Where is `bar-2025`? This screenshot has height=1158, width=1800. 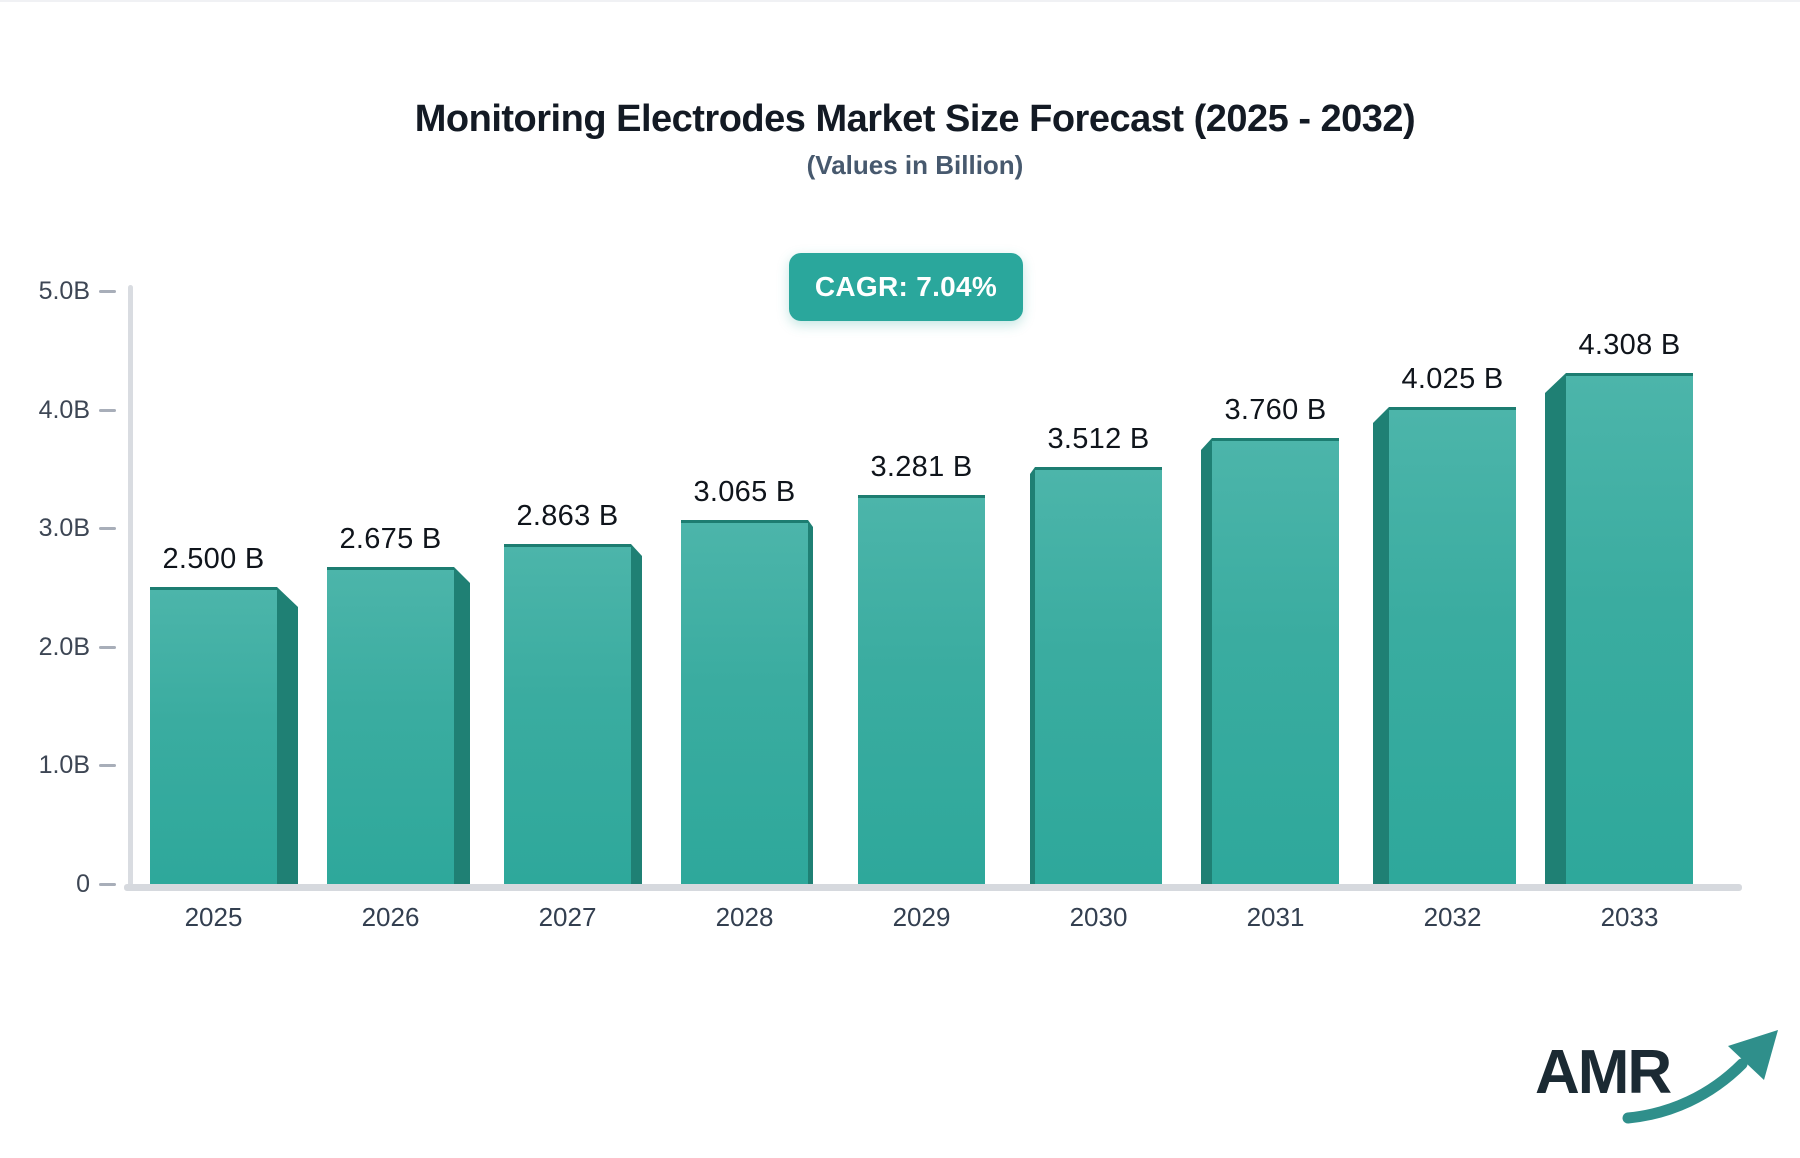 bar-2025 is located at coordinates (213, 735).